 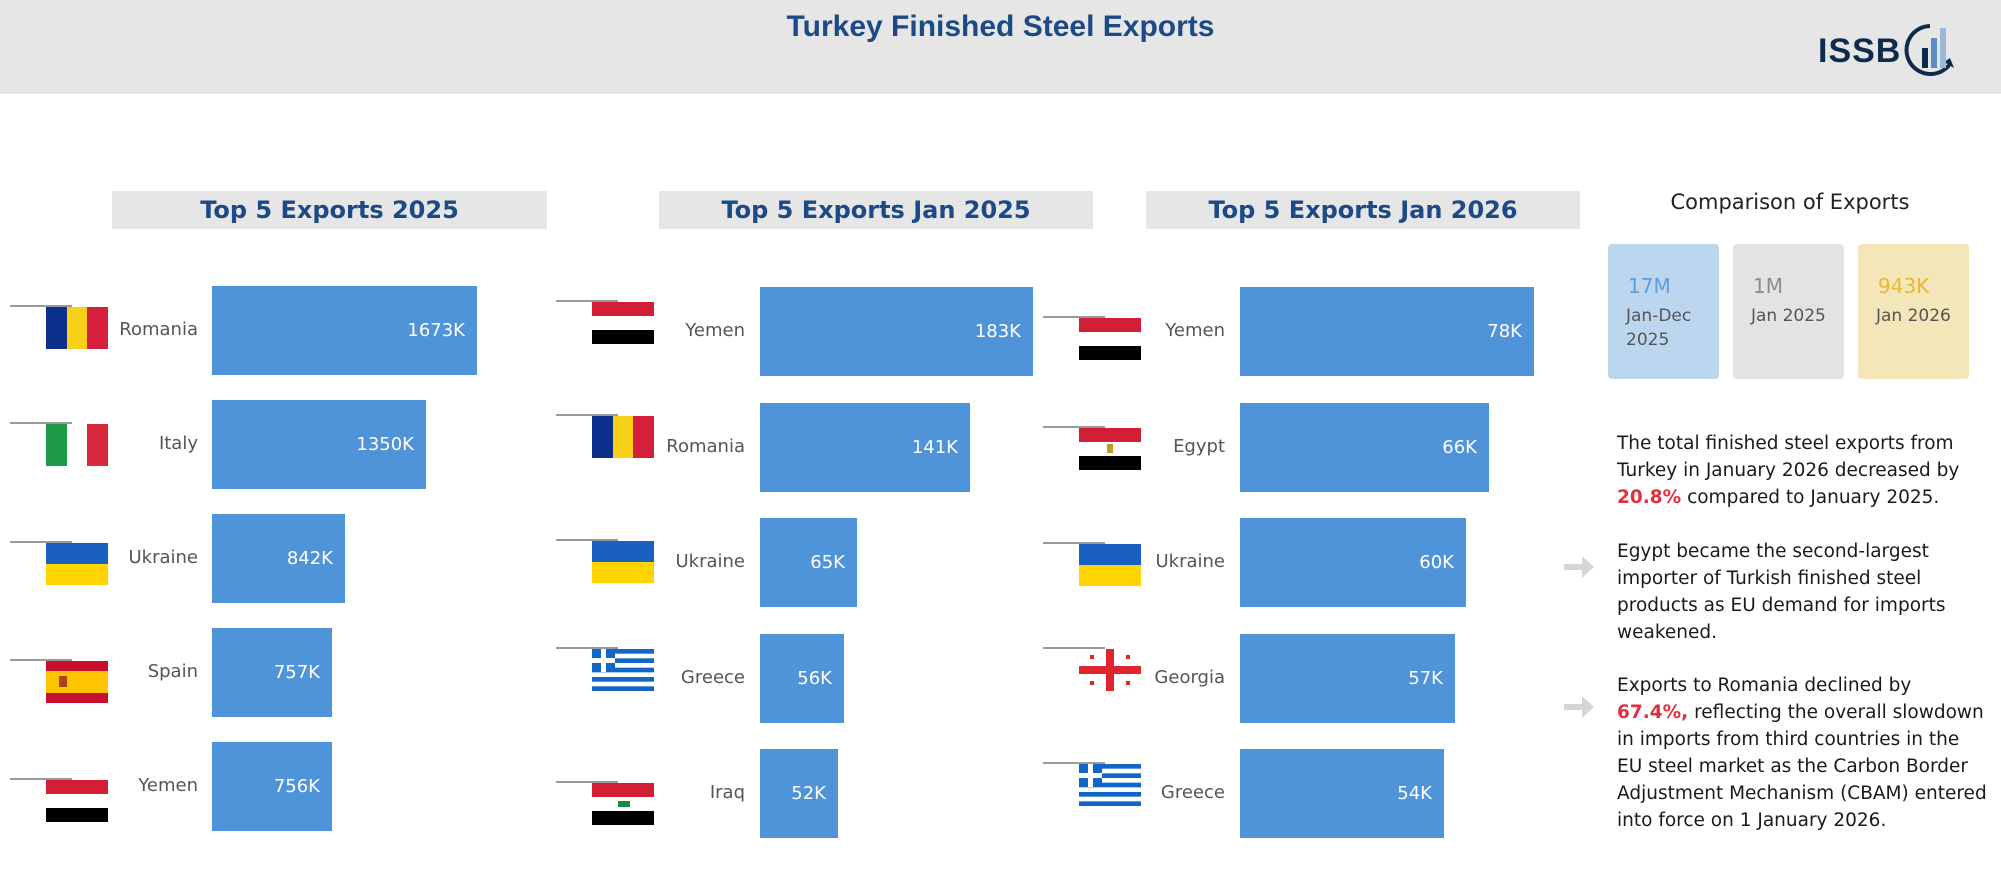 What do you see at coordinates (814, 678) in the screenshot?
I see `bar-value-label: 56K` at bounding box center [814, 678].